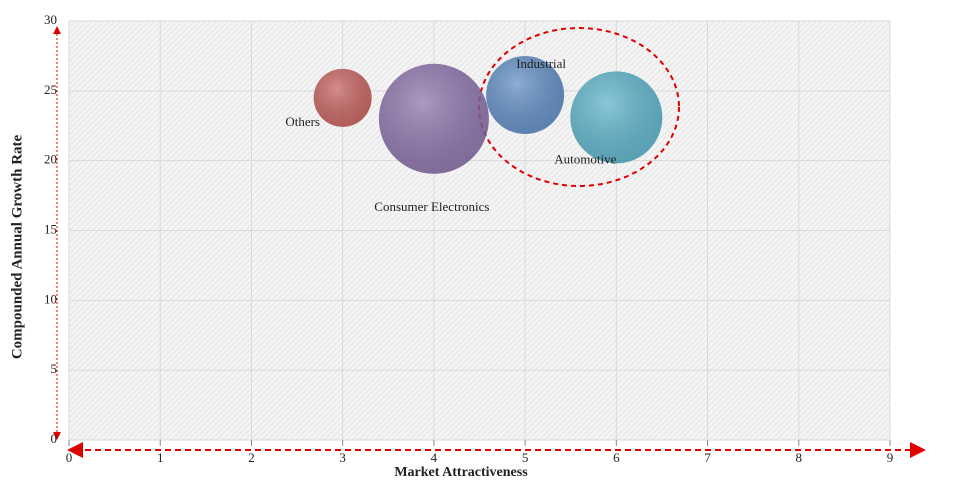  I want to click on x-tick-label: 6, so click(616, 457).